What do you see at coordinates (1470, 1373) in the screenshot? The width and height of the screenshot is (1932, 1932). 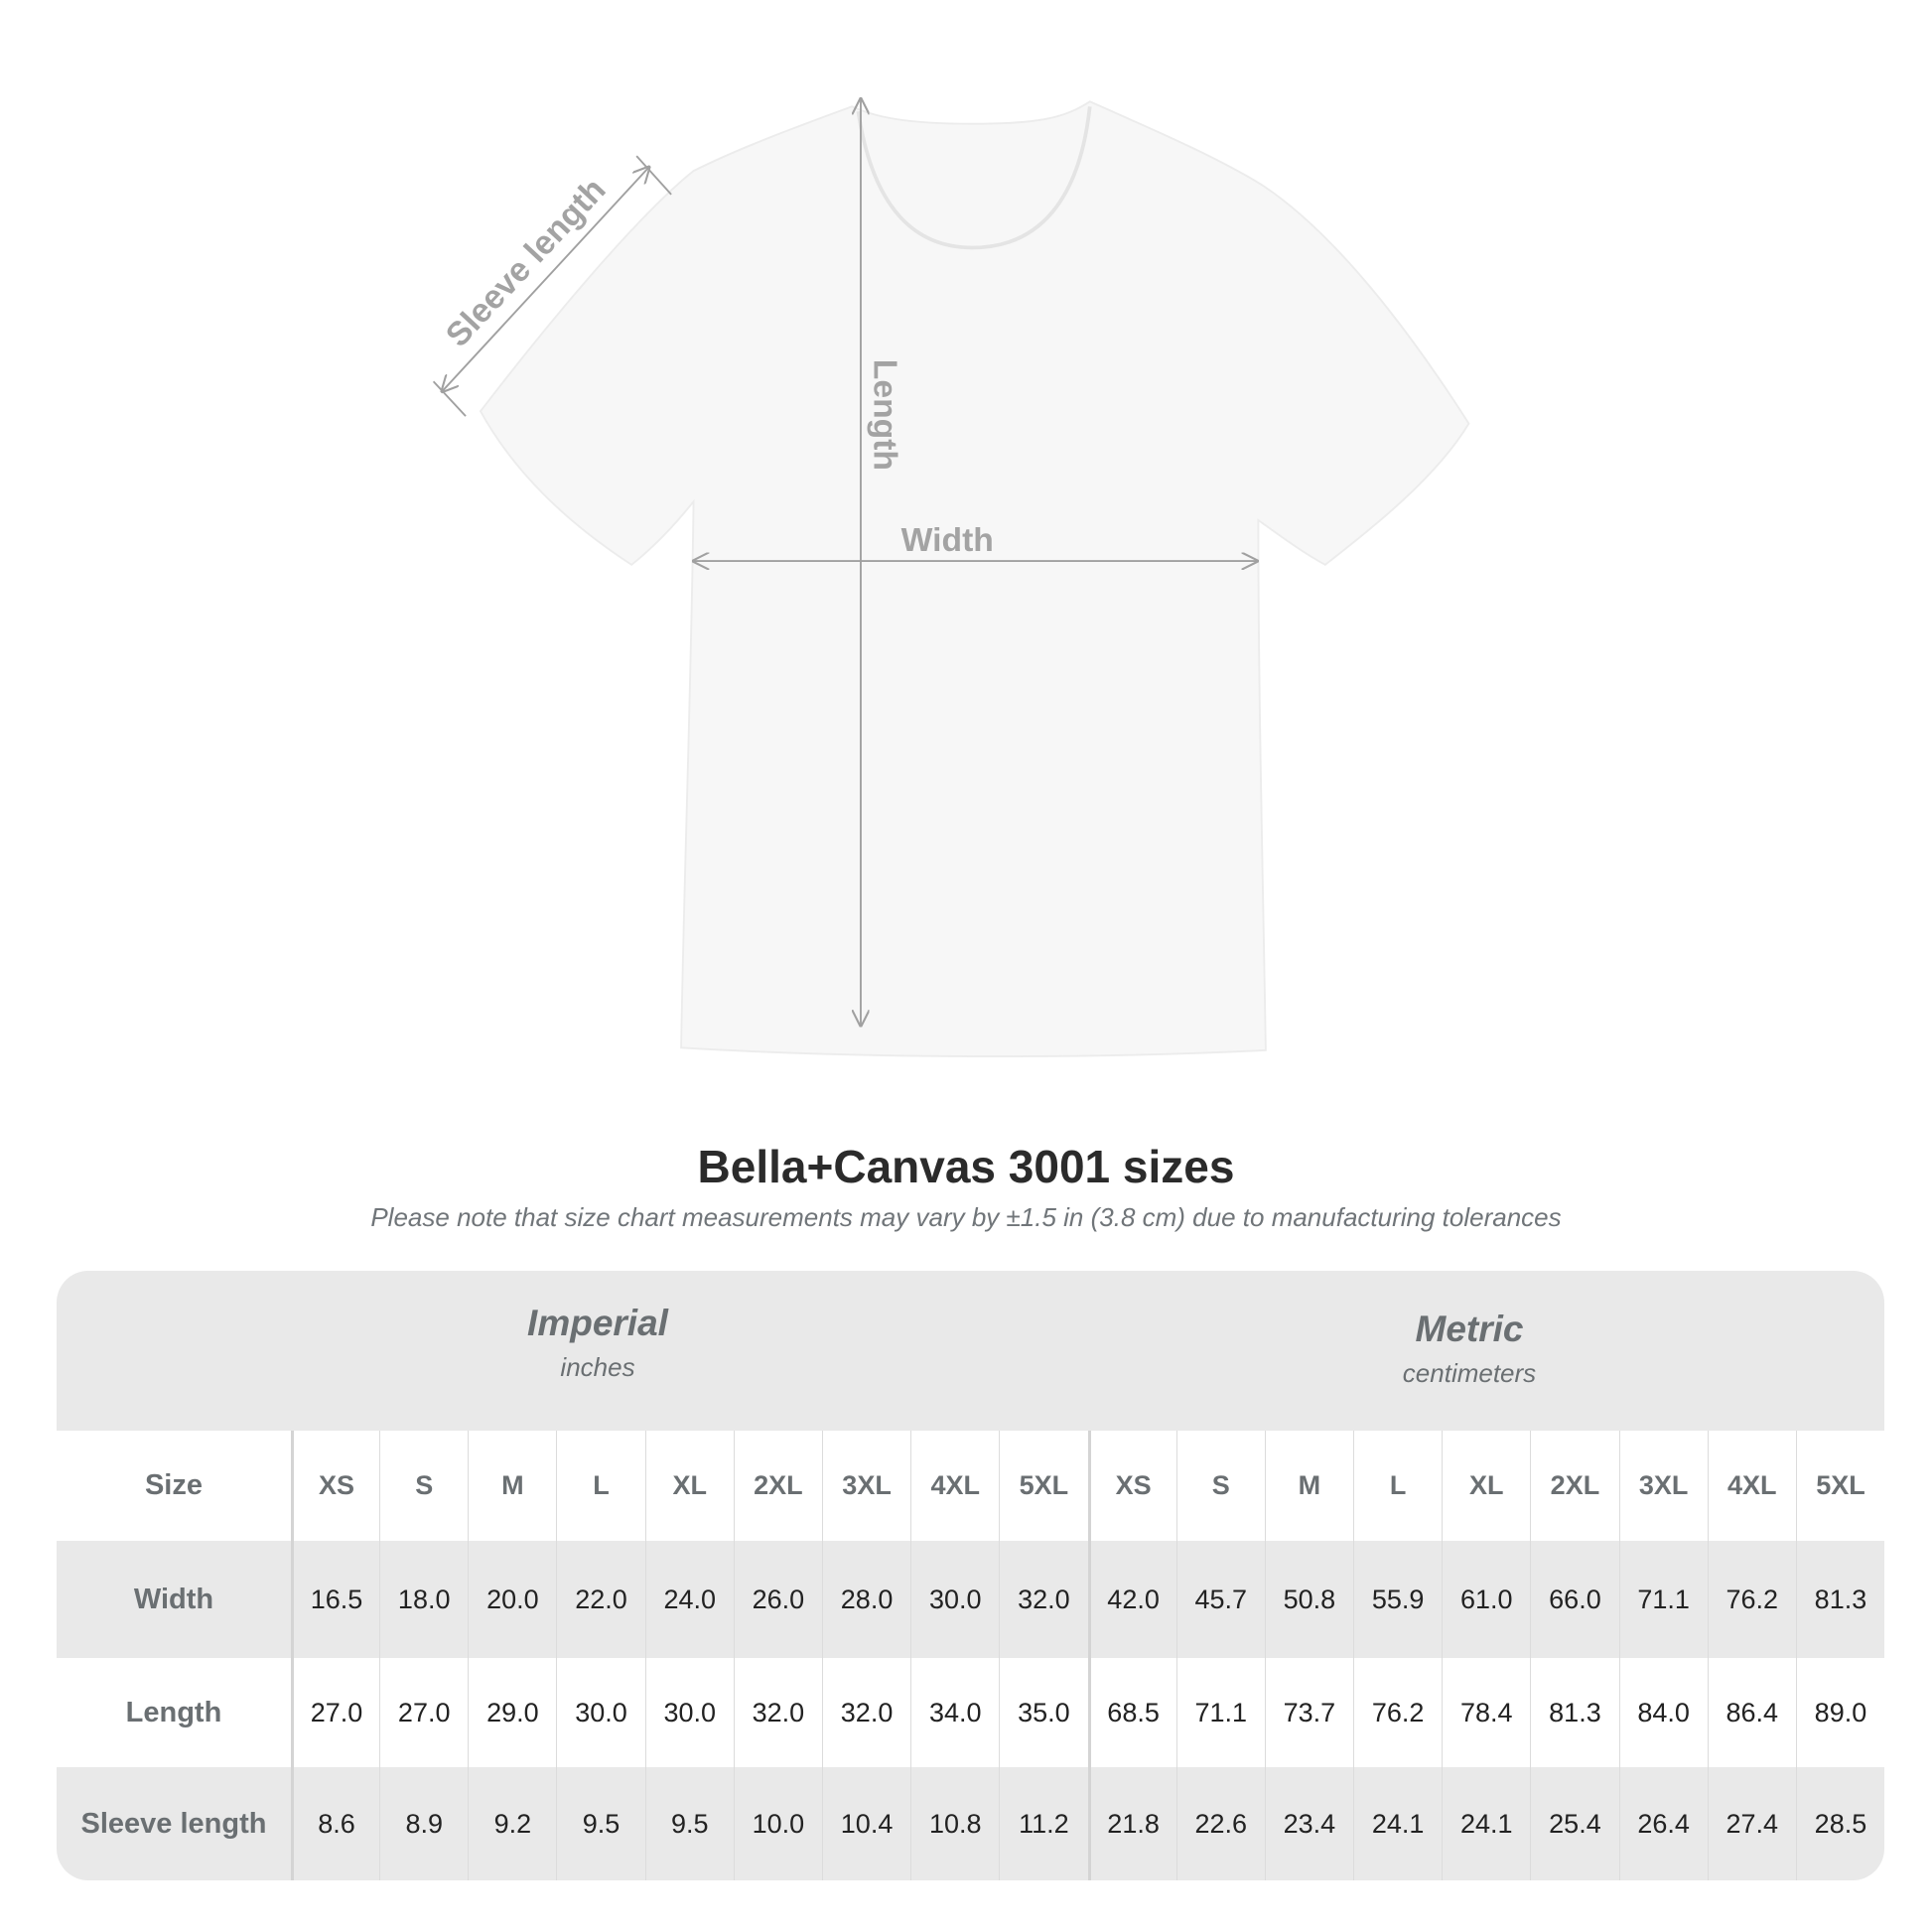 I see `metric-unit: centimeters` at bounding box center [1470, 1373].